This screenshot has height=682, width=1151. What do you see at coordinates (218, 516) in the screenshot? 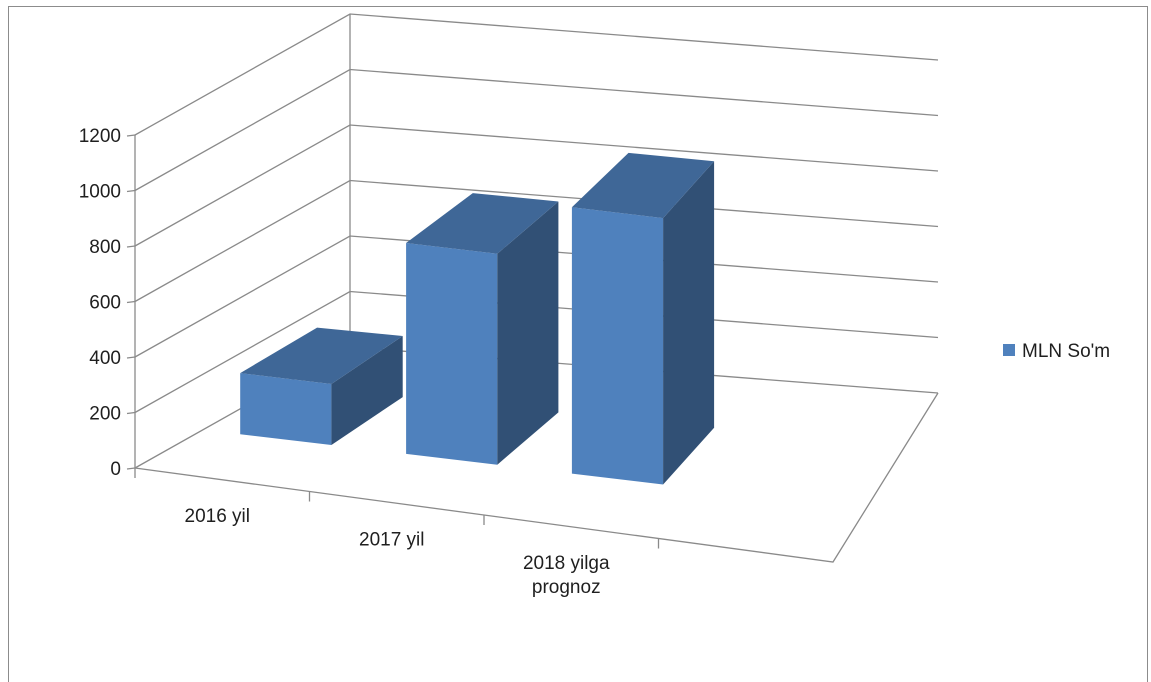
I see `x-tick-label: 2016 yil` at bounding box center [218, 516].